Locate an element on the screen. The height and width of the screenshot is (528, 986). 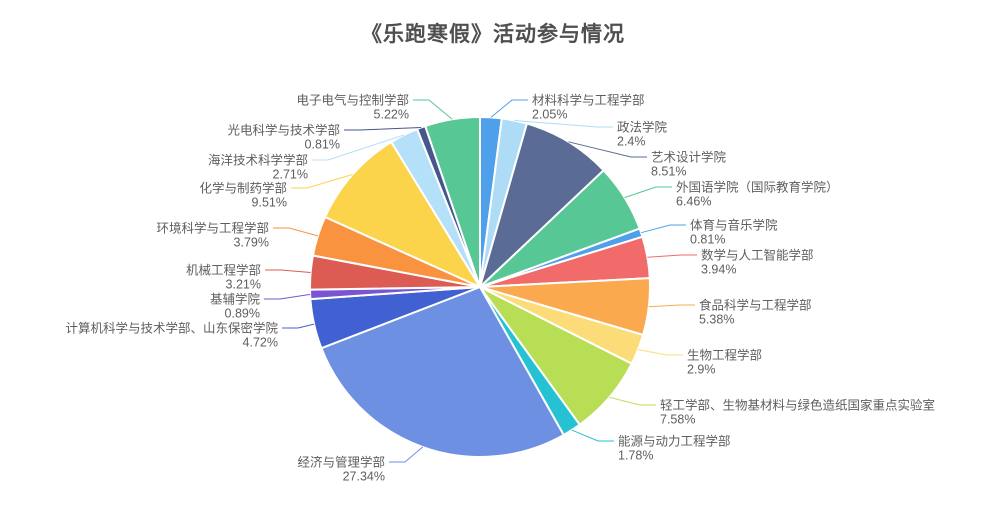
slice-percent-label-3: 6.46% is located at coordinates (693, 202).